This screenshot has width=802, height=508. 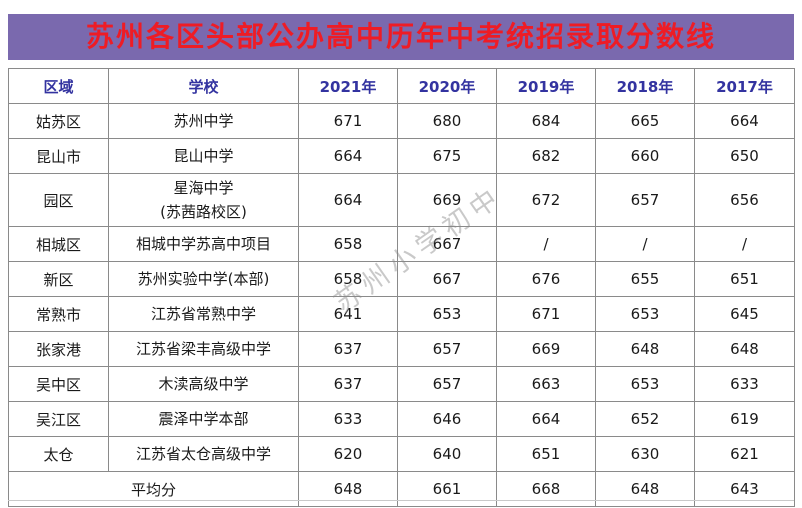 I want to click on score-cell: 684, so click(x=546, y=121).